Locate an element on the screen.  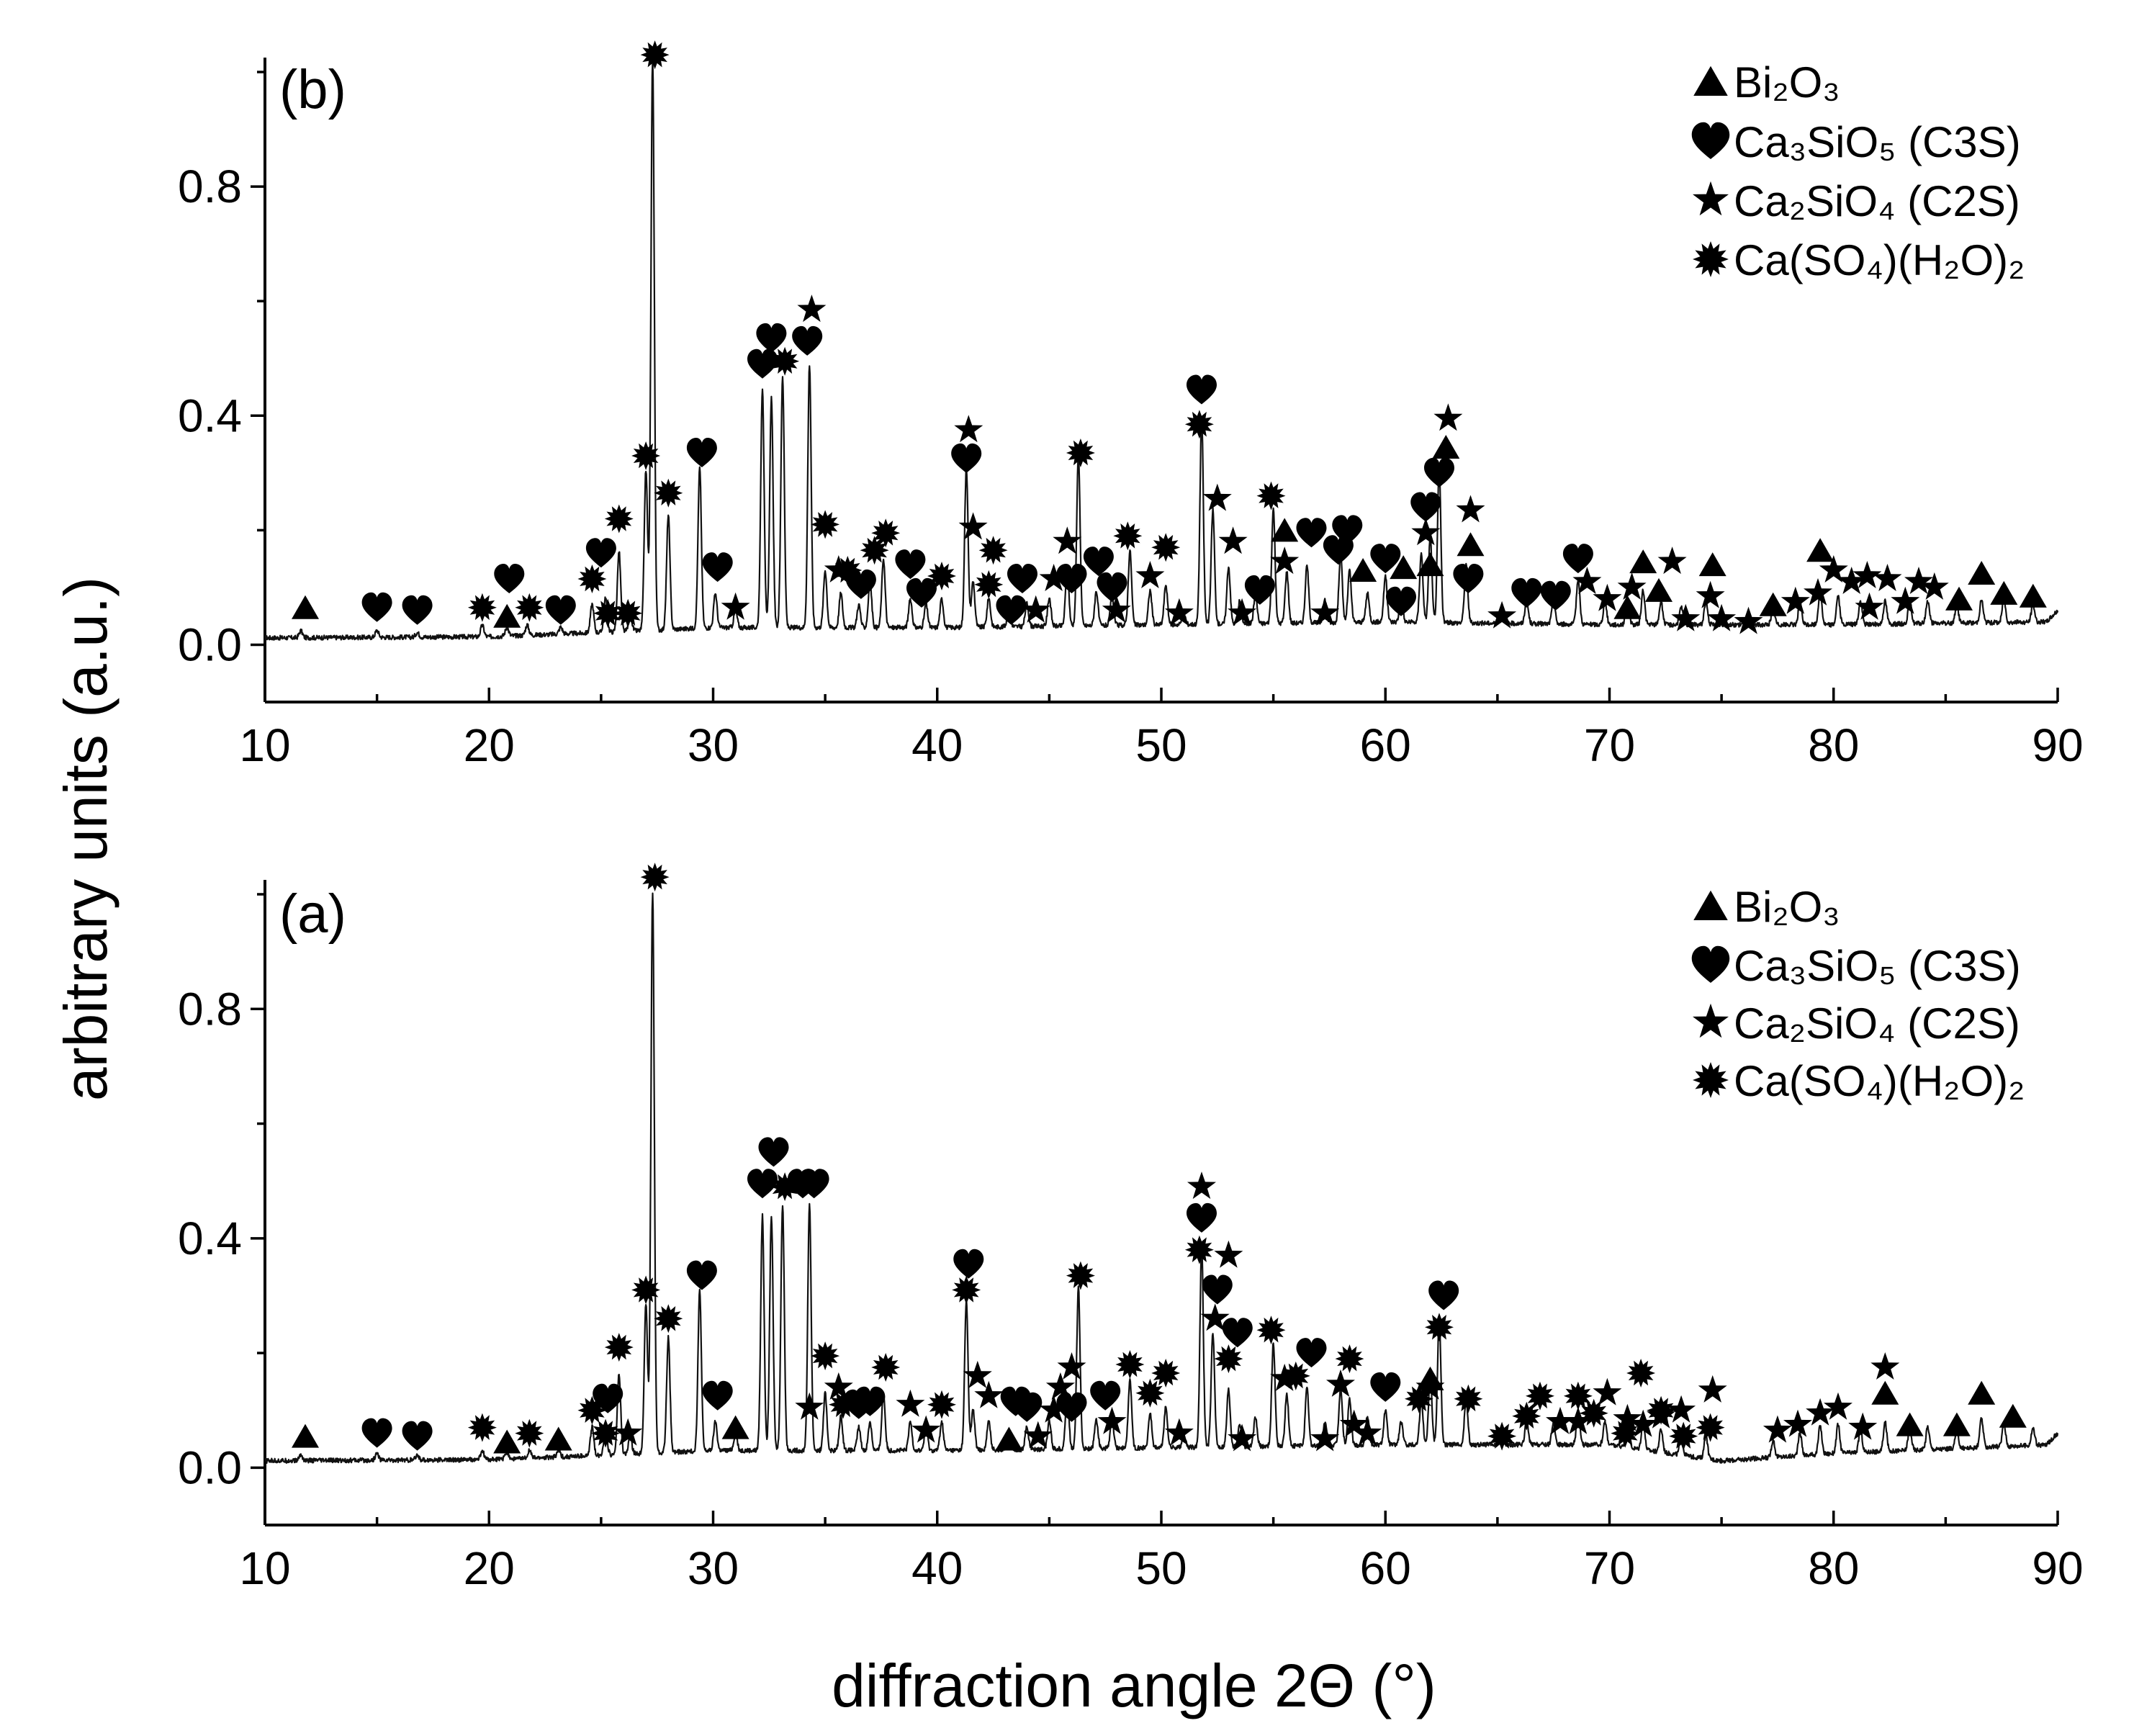
panel-a-legend-entry-c3s: Ca₃SiO₅ (C3S) is located at coordinates (1856, 966).